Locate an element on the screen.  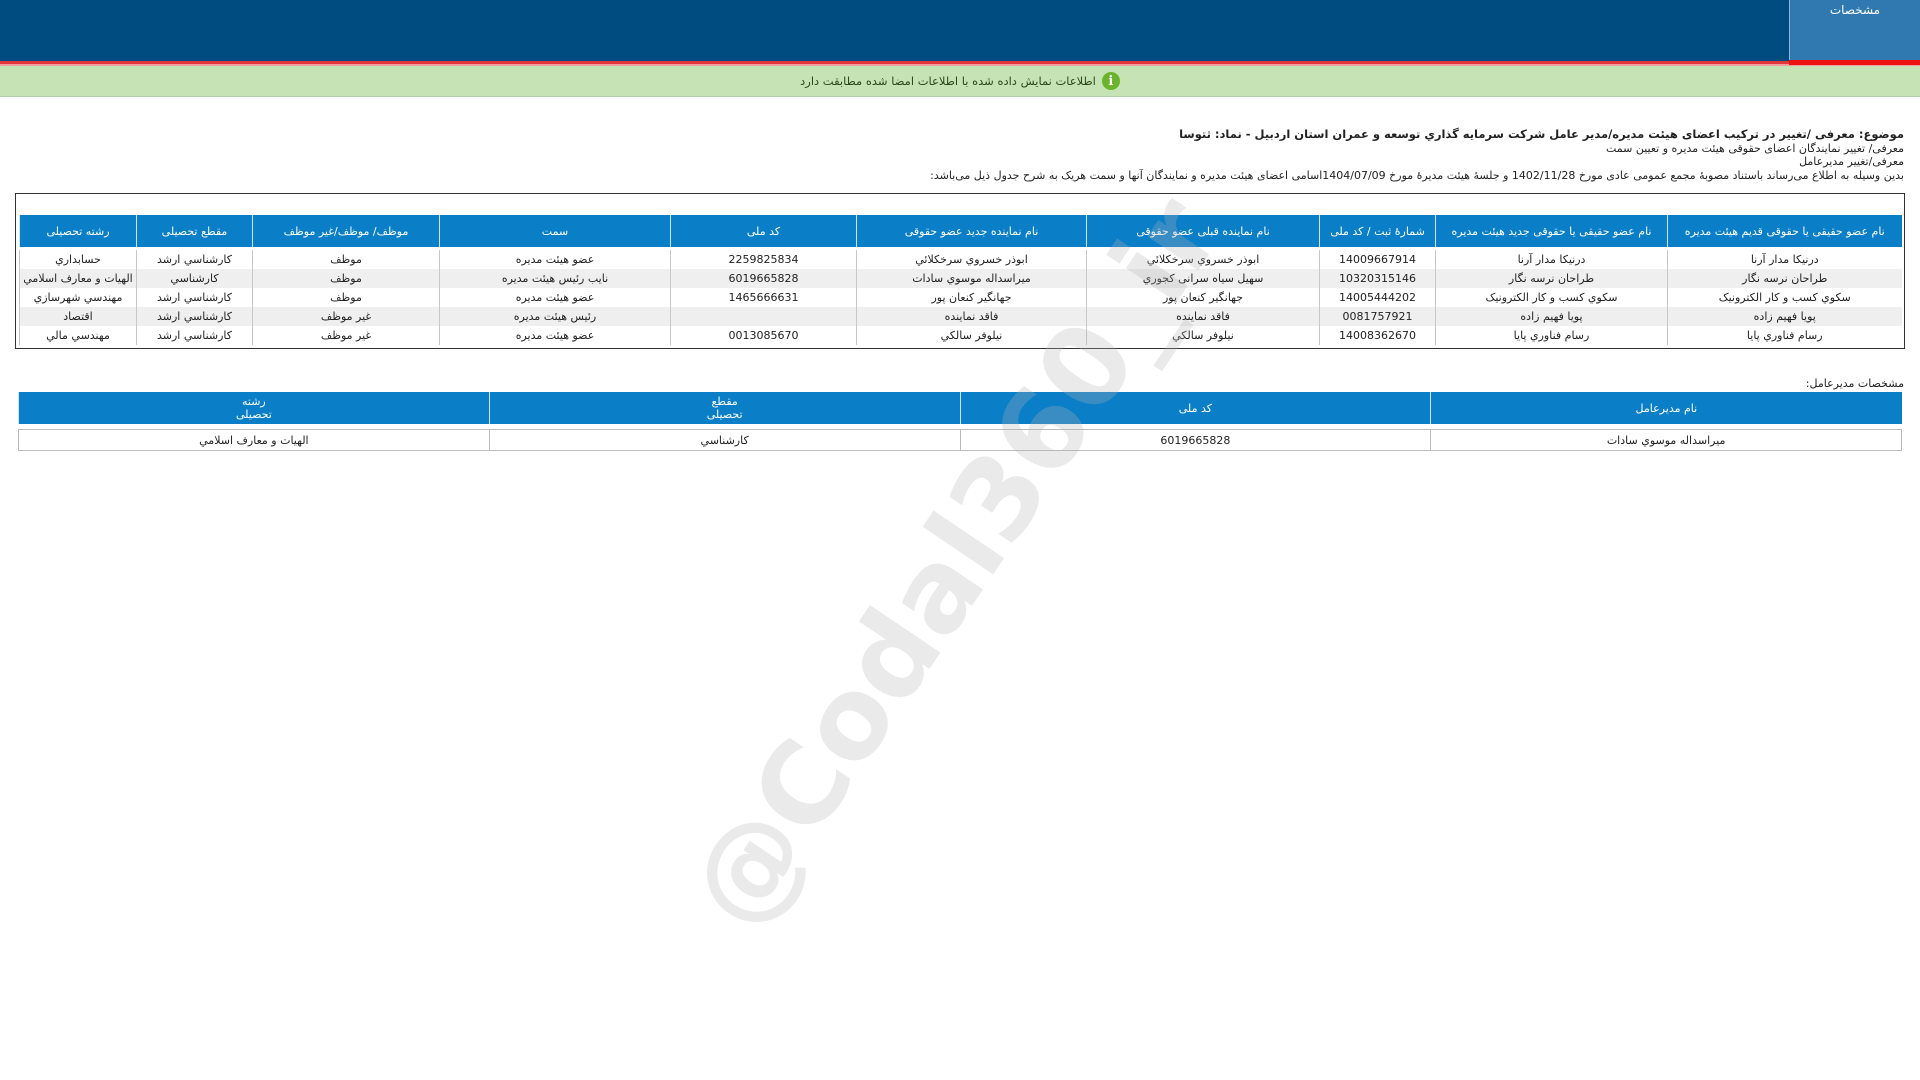
tab-active-indicator is located at coordinates (1854, 62).